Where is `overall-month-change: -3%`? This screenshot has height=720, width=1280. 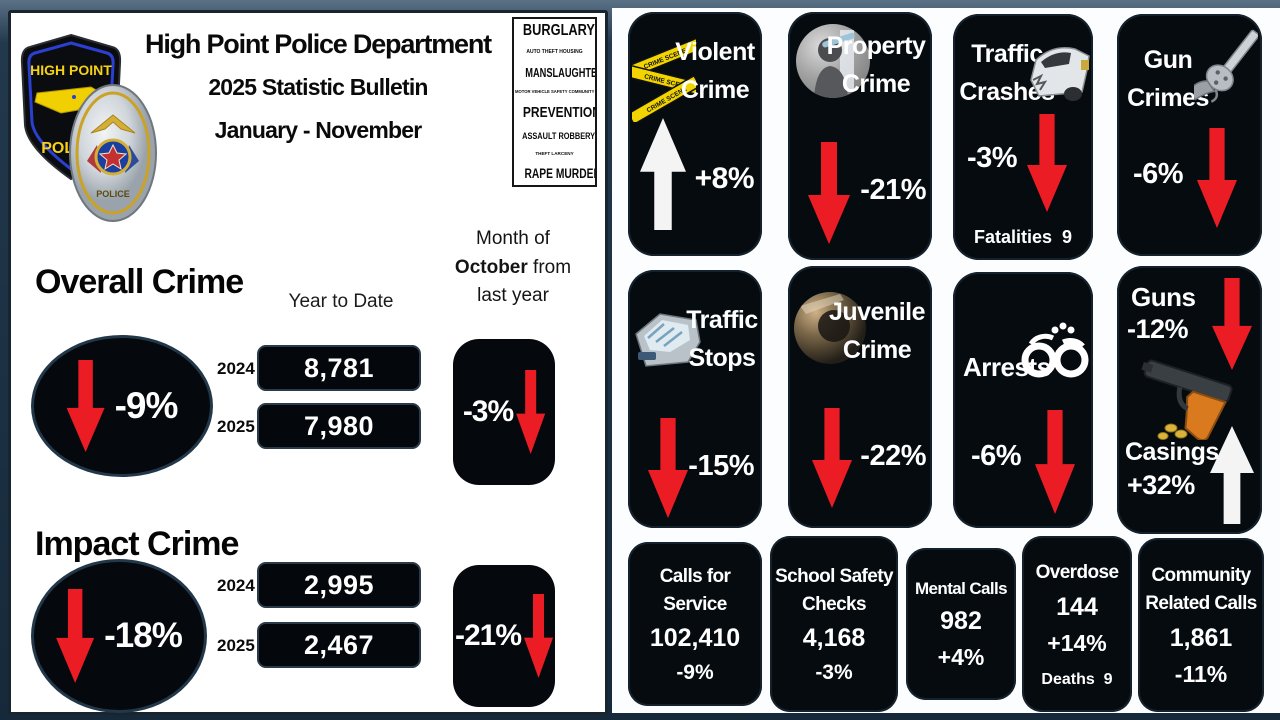 overall-month-change: -3% is located at coordinates (488, 411).